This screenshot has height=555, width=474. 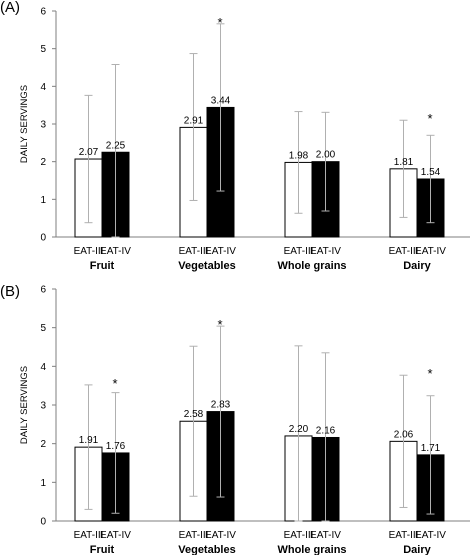 What do you see at coordinates (221, 405) in the screenshot?
I see `data-label: 2.83` at bounding box center [221, 405].